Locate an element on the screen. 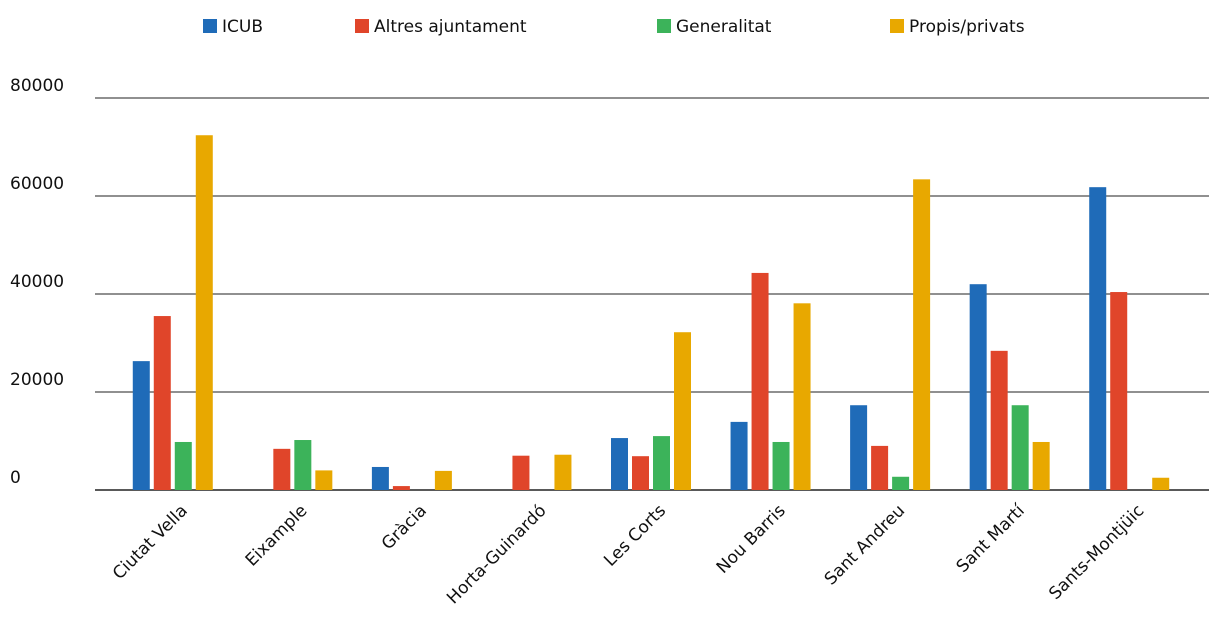 This screenshot has width=1209, height=636. x-tick-label: Sants-Montjüic is located at coordinates (1096, 552).